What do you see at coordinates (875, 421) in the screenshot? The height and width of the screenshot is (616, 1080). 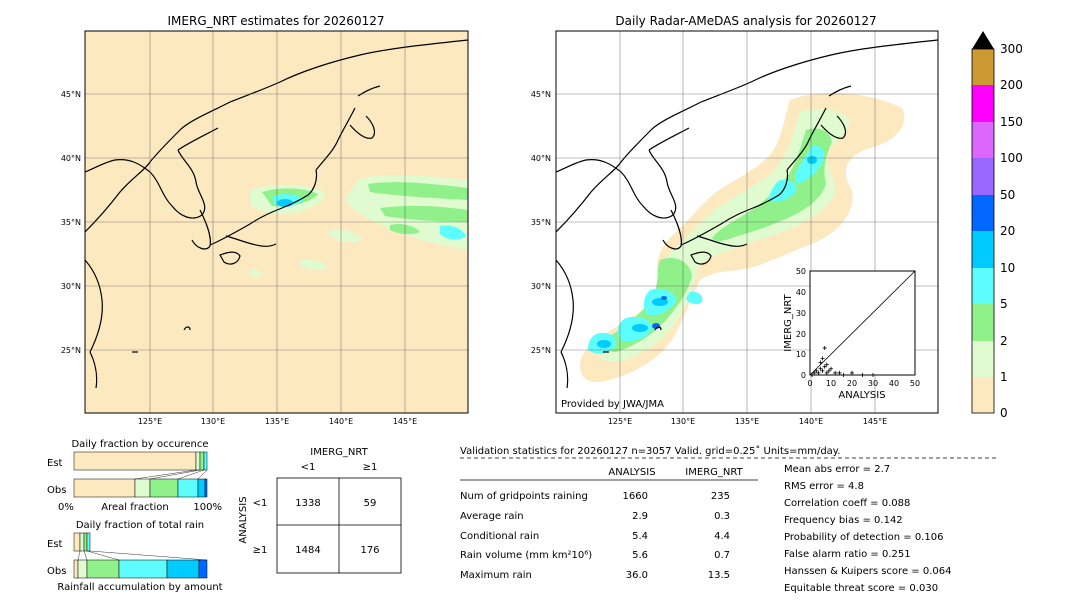 I see `right-lon-145: 145°E` at bounding box center [875, 421].